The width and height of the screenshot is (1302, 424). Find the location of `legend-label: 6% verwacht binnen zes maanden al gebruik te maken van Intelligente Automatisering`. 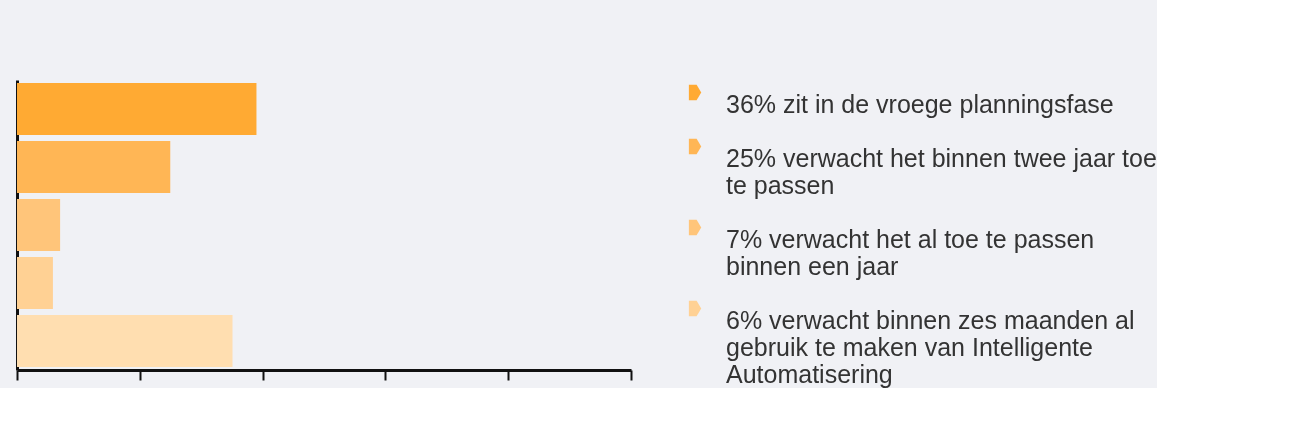

legend-label: 6% verwacht binnen zes maanden al gebruik te maken van Intelligente Automatisering is located at coordinates (930, 346).